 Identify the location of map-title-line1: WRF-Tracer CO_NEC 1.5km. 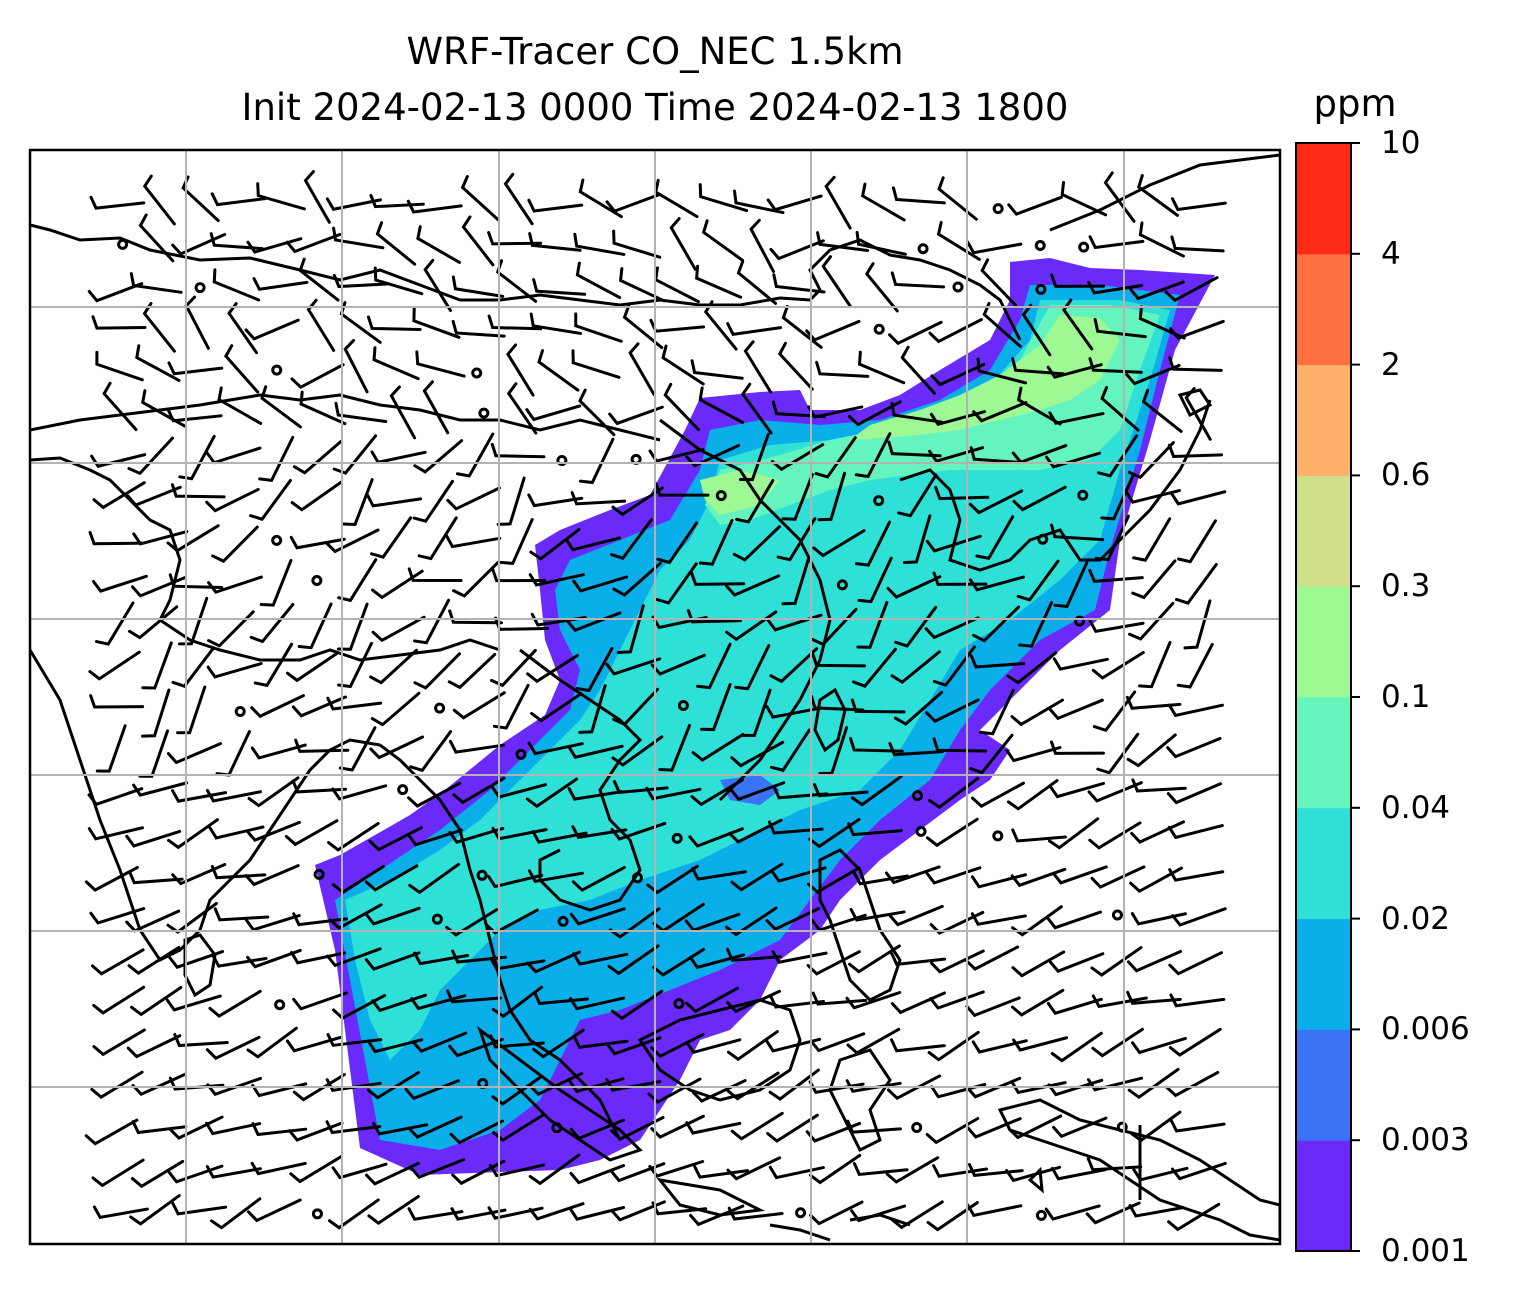
(655, 51).